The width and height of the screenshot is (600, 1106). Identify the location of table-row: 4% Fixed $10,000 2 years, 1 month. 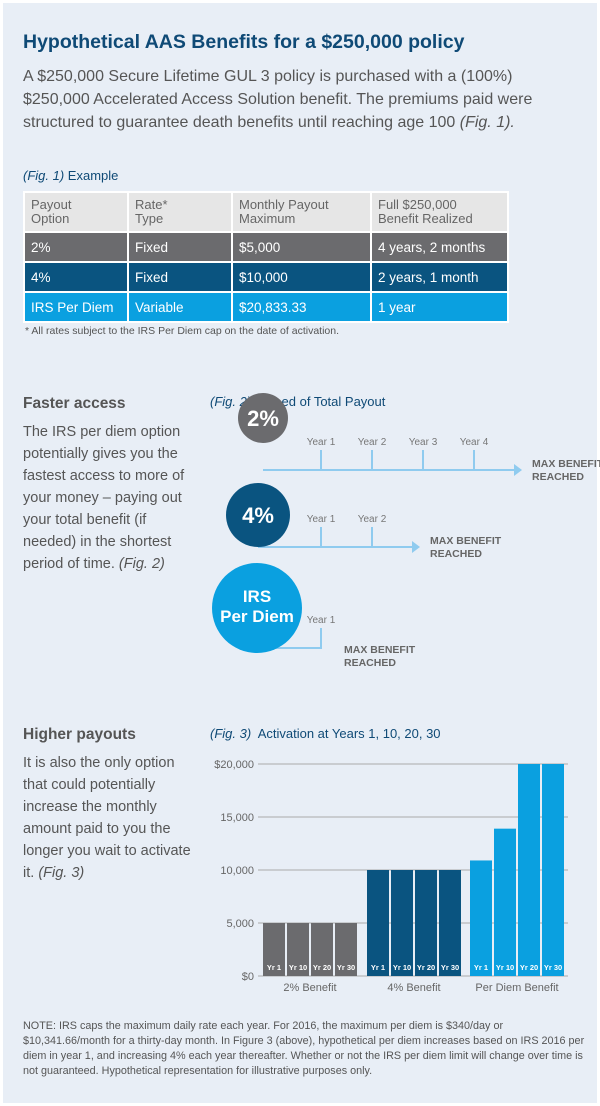
(266, 277).